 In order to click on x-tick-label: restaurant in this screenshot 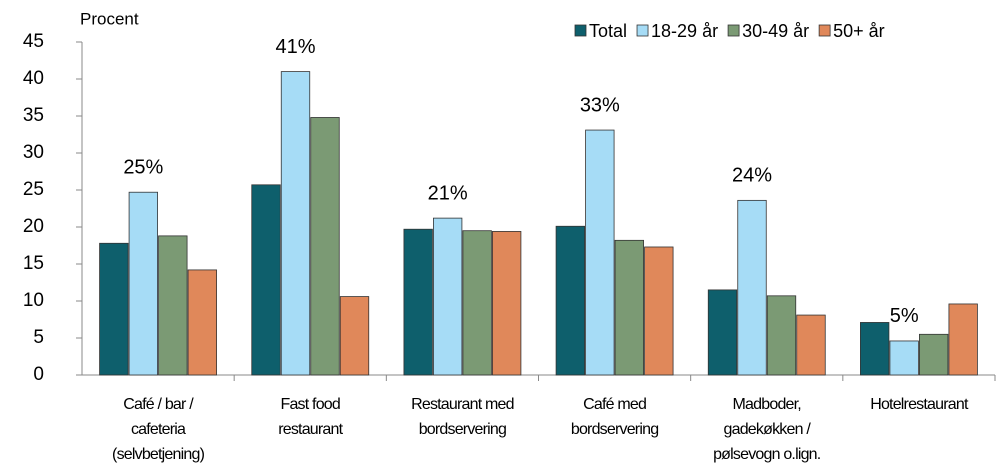, I will do `click(310, 429)`.